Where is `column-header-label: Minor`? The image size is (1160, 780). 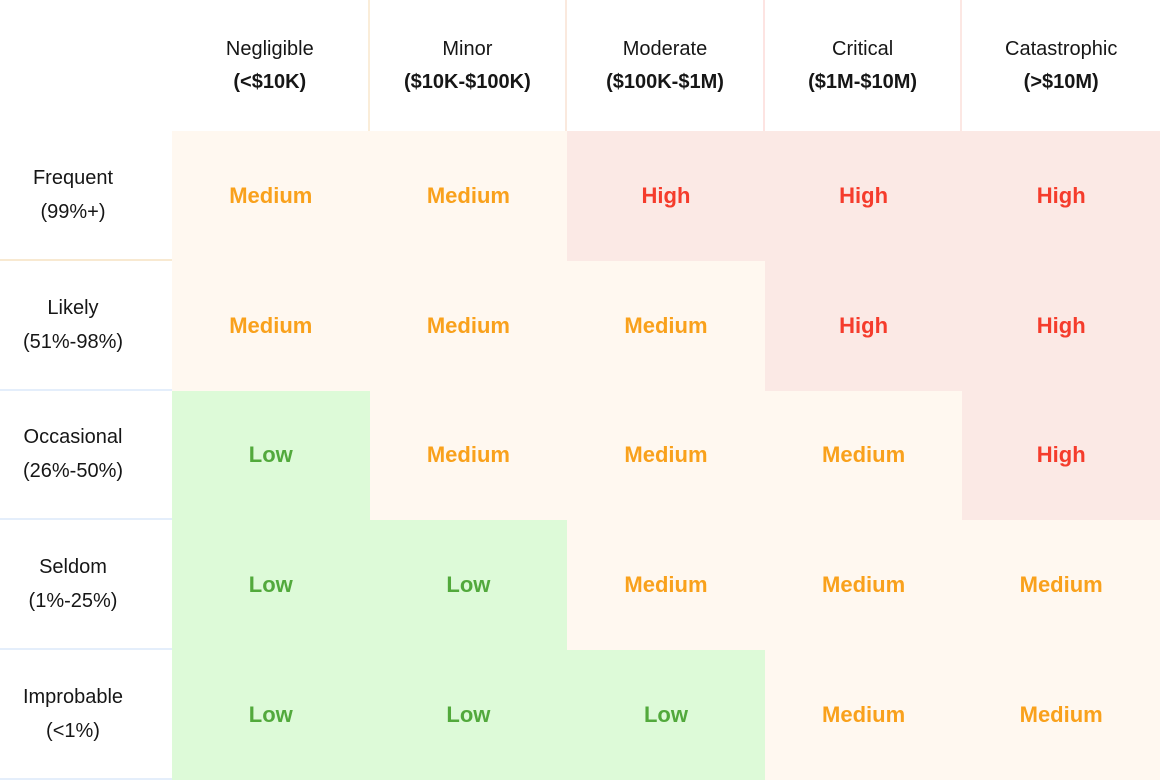 column-header-label: Minor is located at coordinates (467, 48).